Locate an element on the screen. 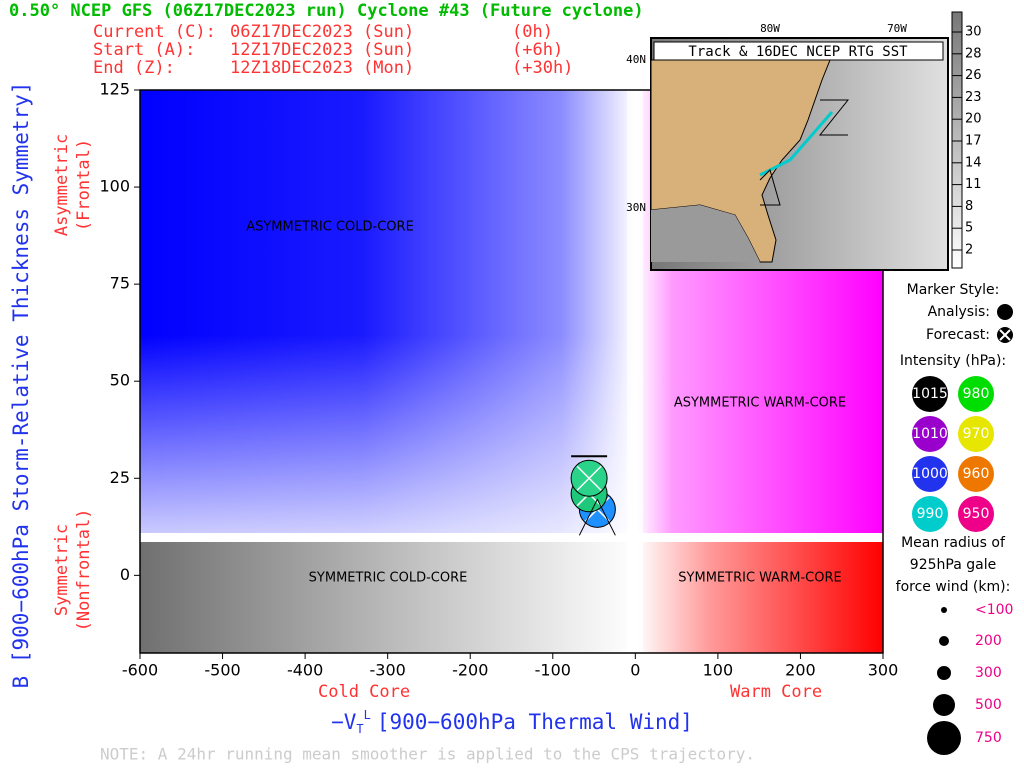 This screenshot has width=1024, height=768. y-tick-label: 50 is located at coordinates (120, 380).